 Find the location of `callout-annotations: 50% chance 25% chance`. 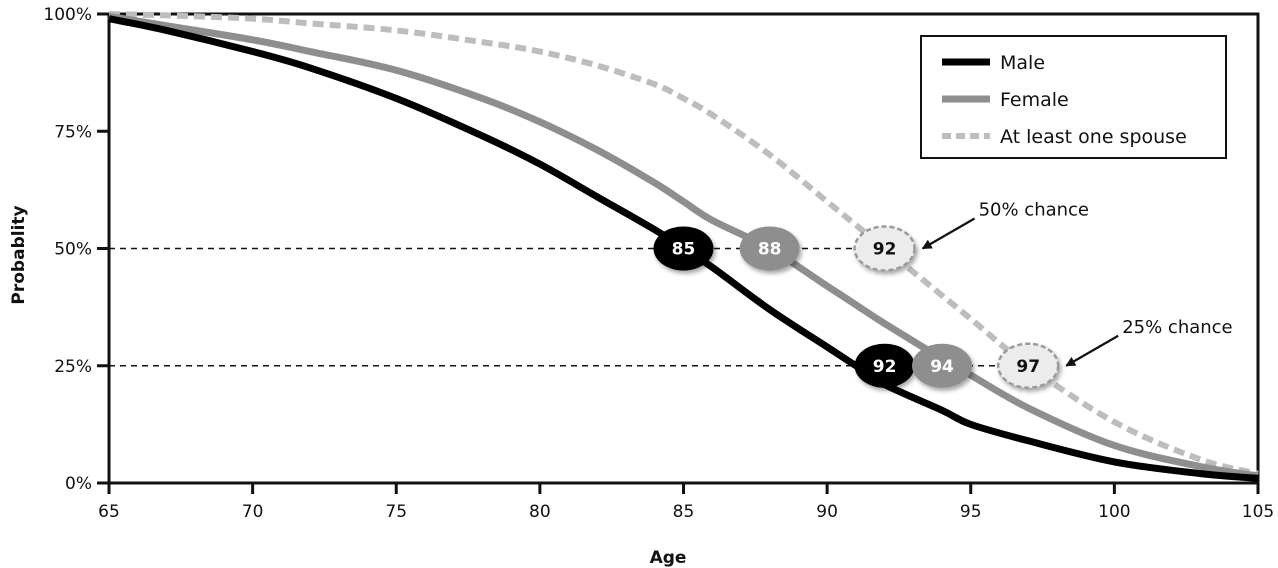

callout-annotations: 50% chance 25% chance is located at coordinates (1077, 283).